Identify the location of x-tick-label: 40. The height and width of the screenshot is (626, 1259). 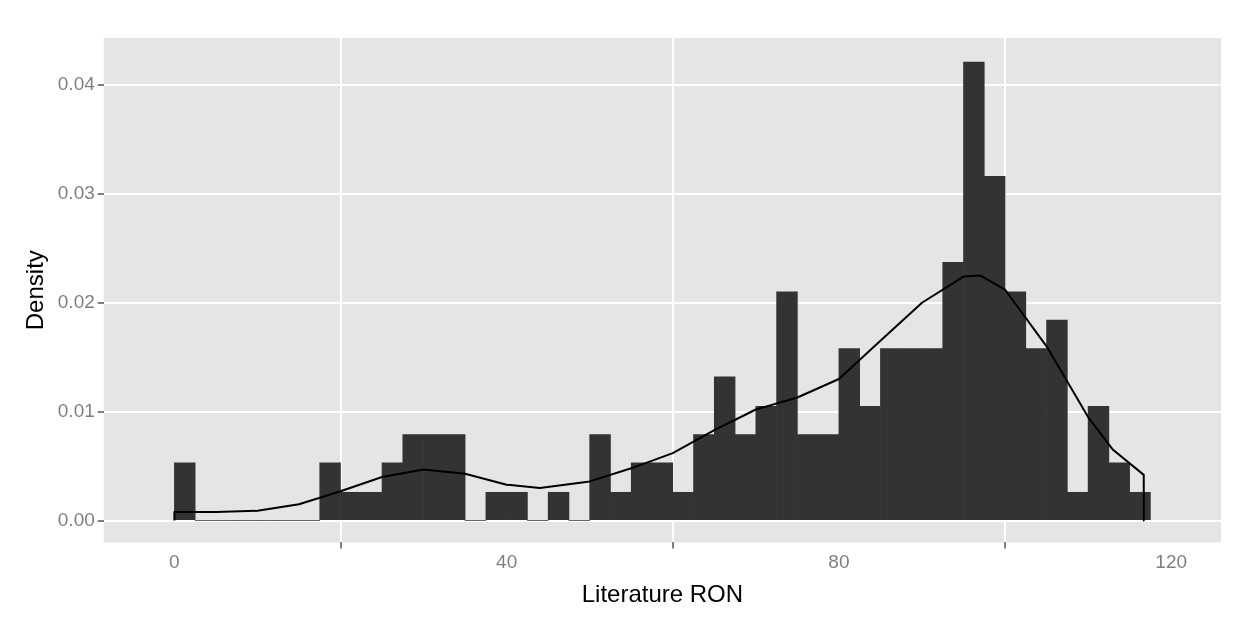
(507, 562).